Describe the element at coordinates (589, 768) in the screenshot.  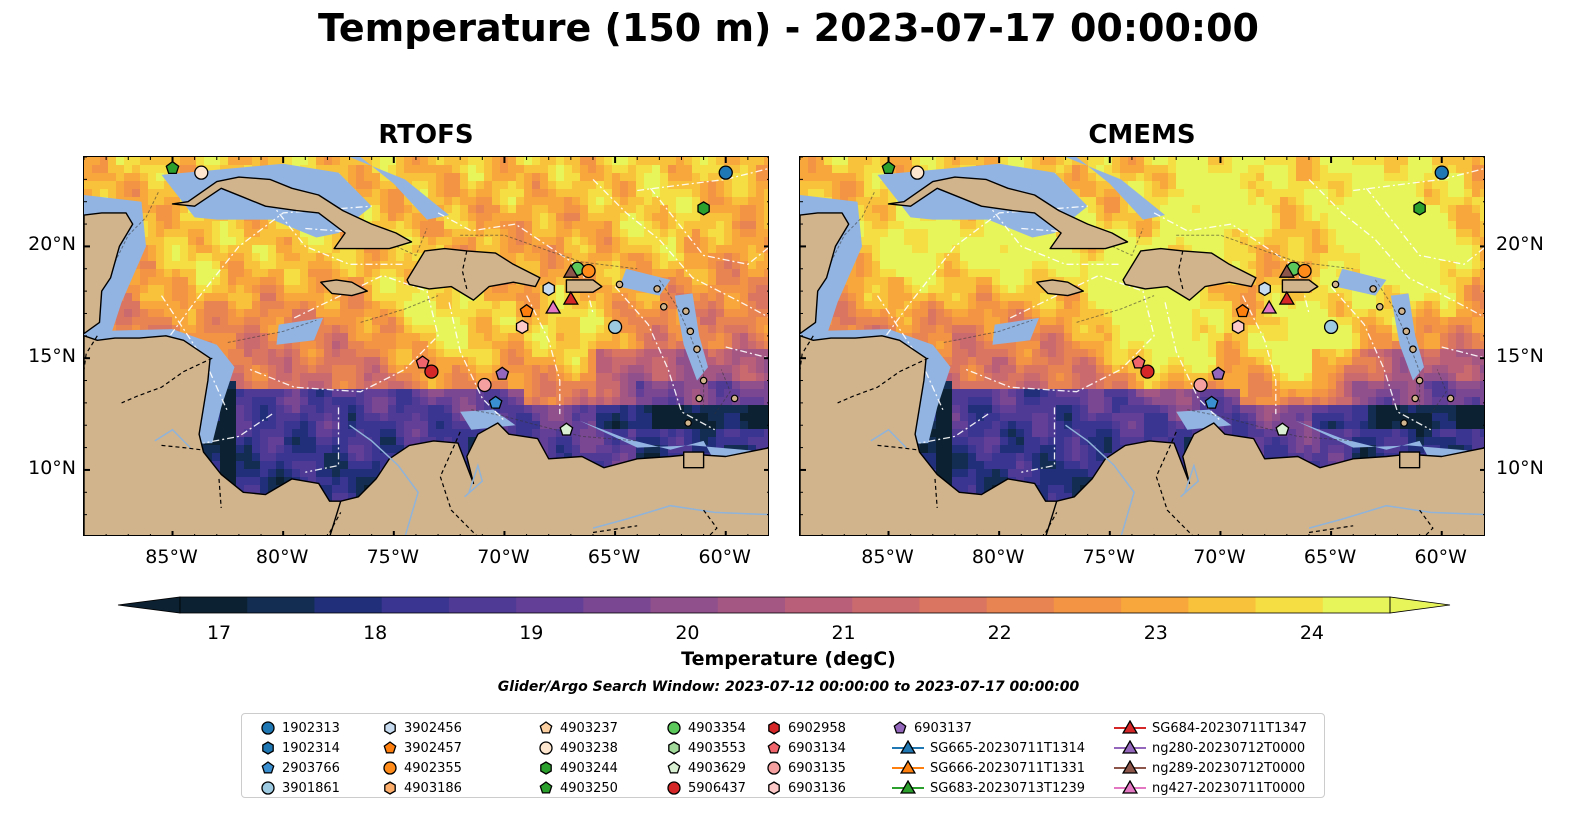
I see `legend-item-label: 4903244` at that location.